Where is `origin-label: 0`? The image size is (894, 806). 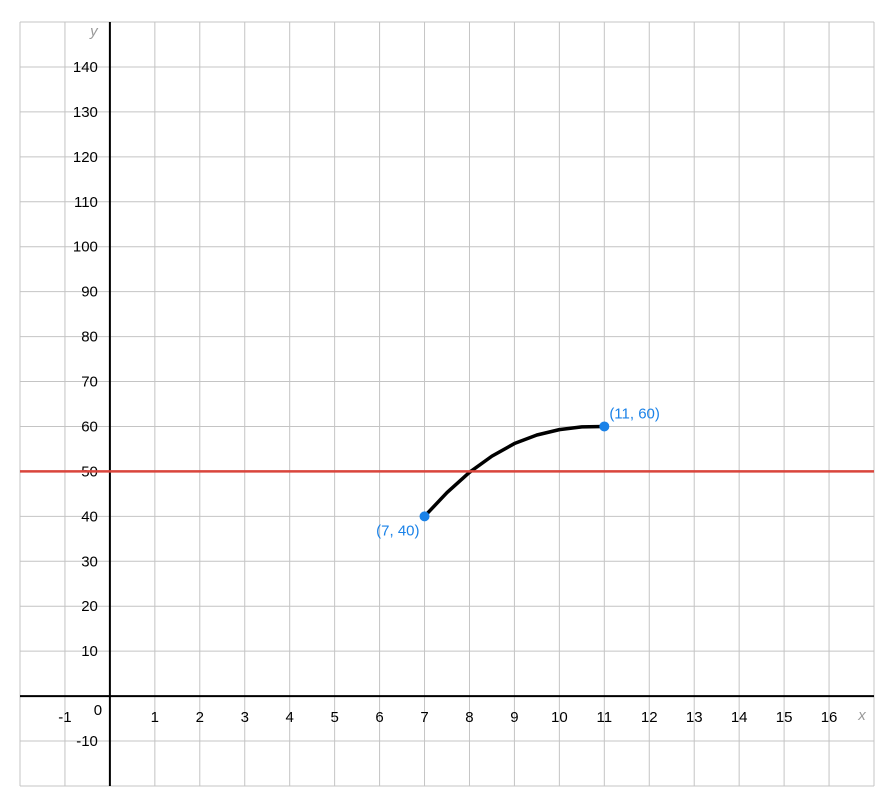 origin-label: 0 is located at coordinates (98, 710).